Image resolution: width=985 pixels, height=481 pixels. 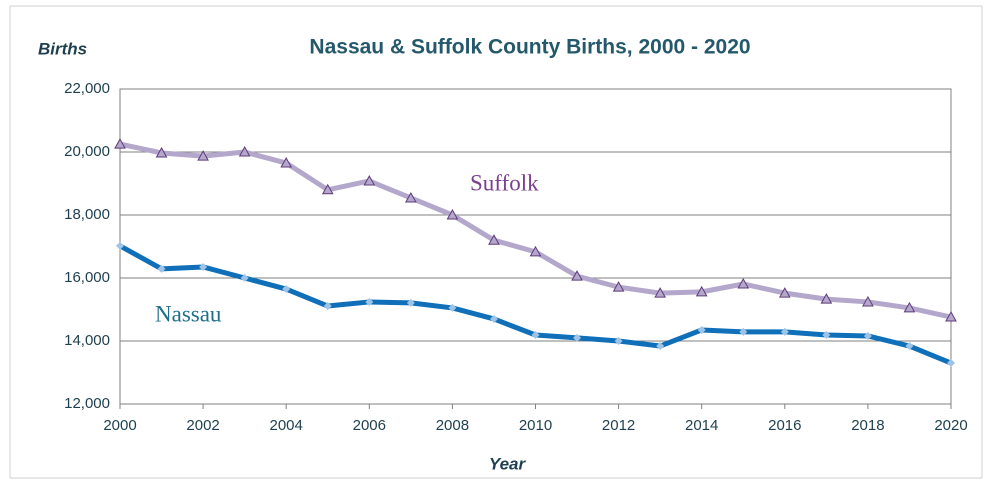 What do you see at coordinates (87, 340) in the screenshot?
I see `y-tick-label: 14,000` at bounding box center [87, 340].